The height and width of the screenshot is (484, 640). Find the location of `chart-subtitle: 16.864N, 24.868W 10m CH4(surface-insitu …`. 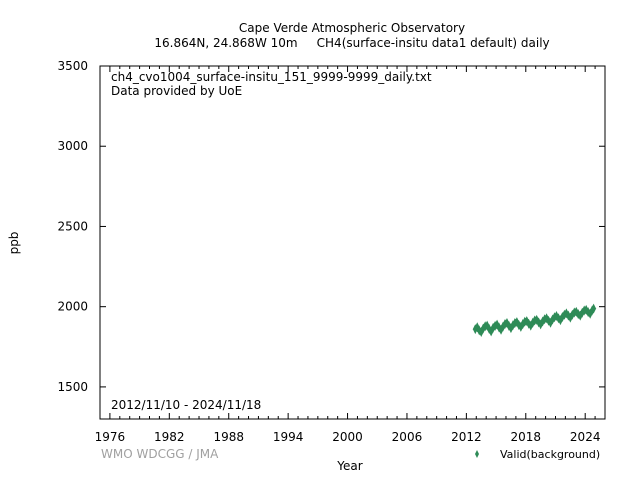

chart-subtitle: 16.864N, 24.868W 10m CH4(surface-insitu … is located at coordinates (351, 43).